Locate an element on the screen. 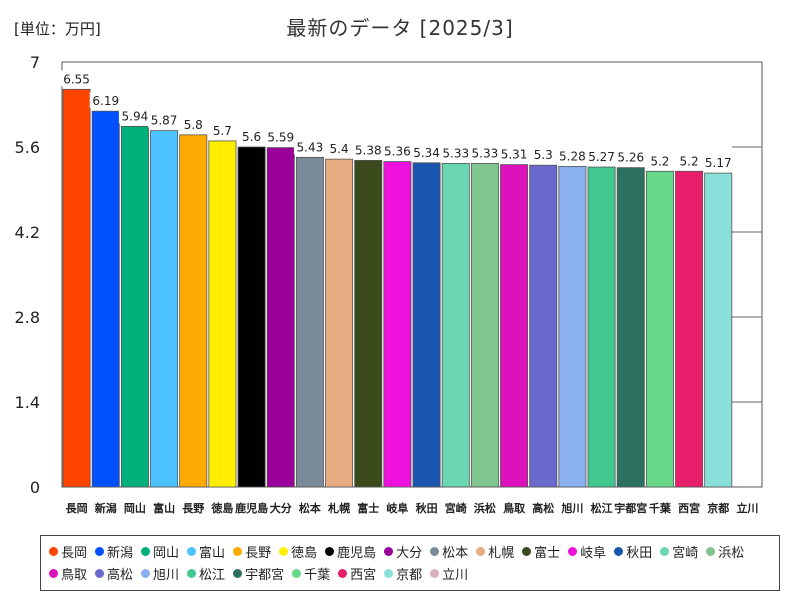 This screenshot has height=600, width=800. legend-label: 札幌 is located at coordinates (501, 553).